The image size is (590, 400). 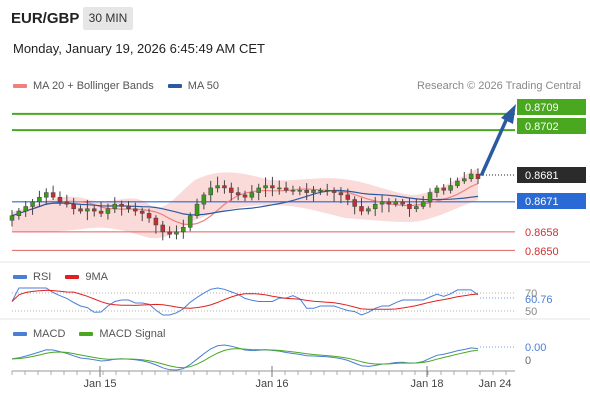 I want to click on macd-legend: MACD MACD Signal, so click(x=89, y=334).